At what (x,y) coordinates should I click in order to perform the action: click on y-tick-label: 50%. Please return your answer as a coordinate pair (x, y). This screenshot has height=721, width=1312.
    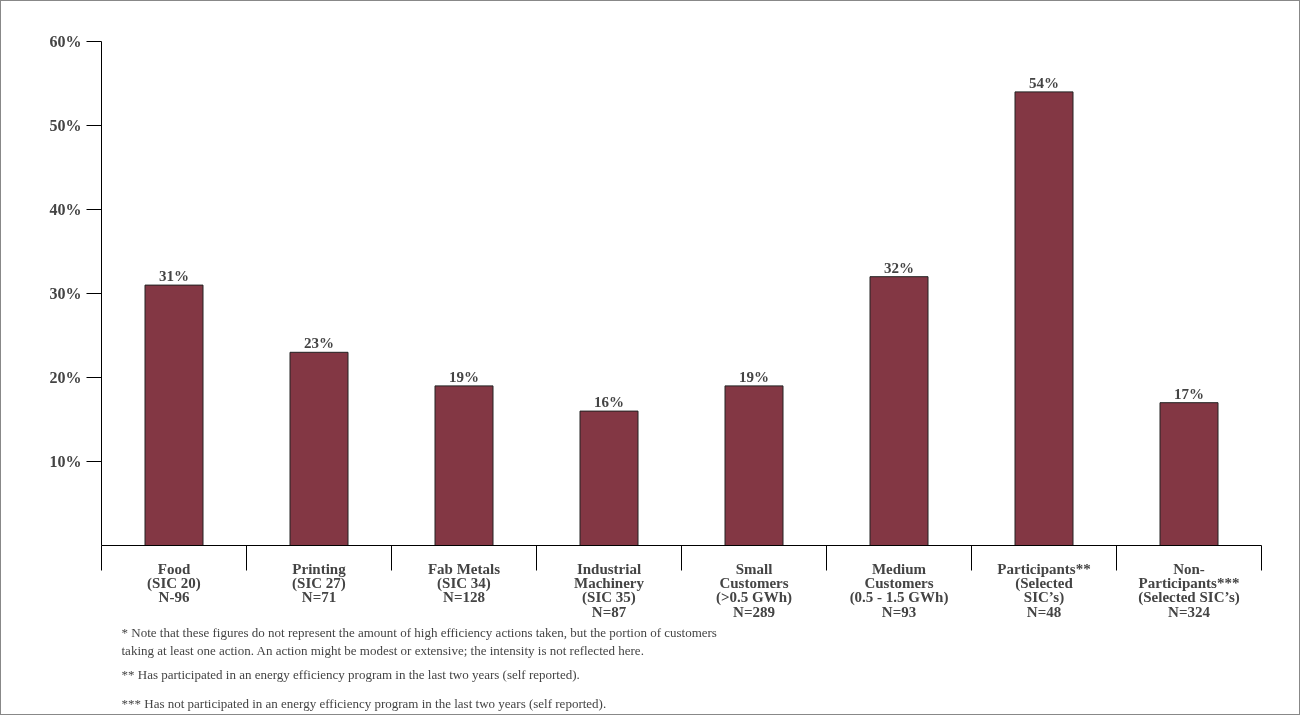
    Looking at the image, I should click on (65, 125).